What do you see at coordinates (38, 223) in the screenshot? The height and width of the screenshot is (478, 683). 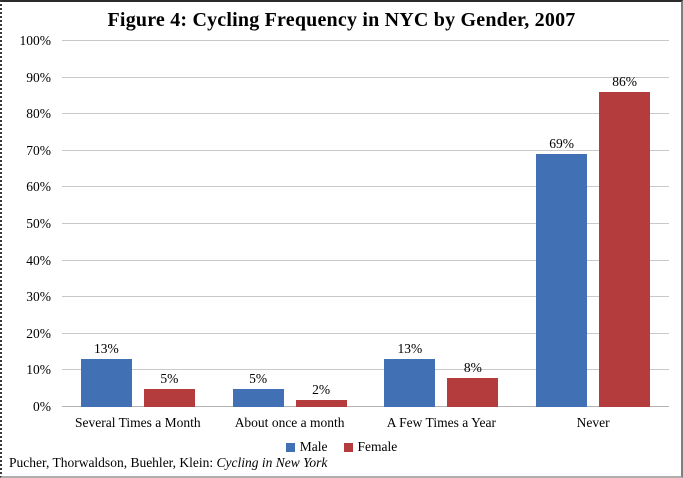 I see `y-tick-label: 50%` at bounding box center [38, 223].